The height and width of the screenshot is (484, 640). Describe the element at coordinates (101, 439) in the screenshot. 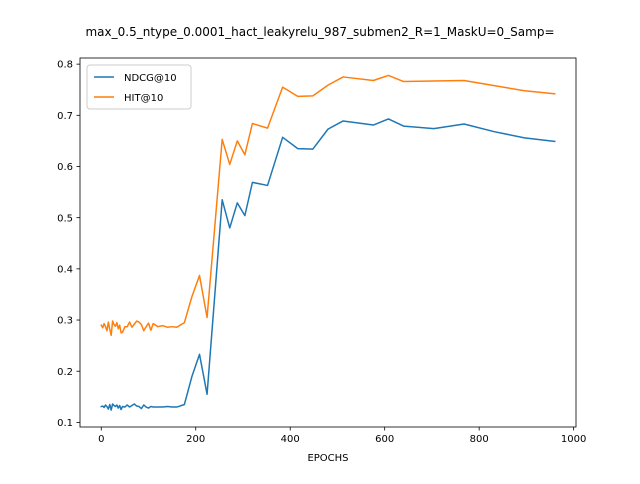

I see `x-tick-label: 0` at that location.